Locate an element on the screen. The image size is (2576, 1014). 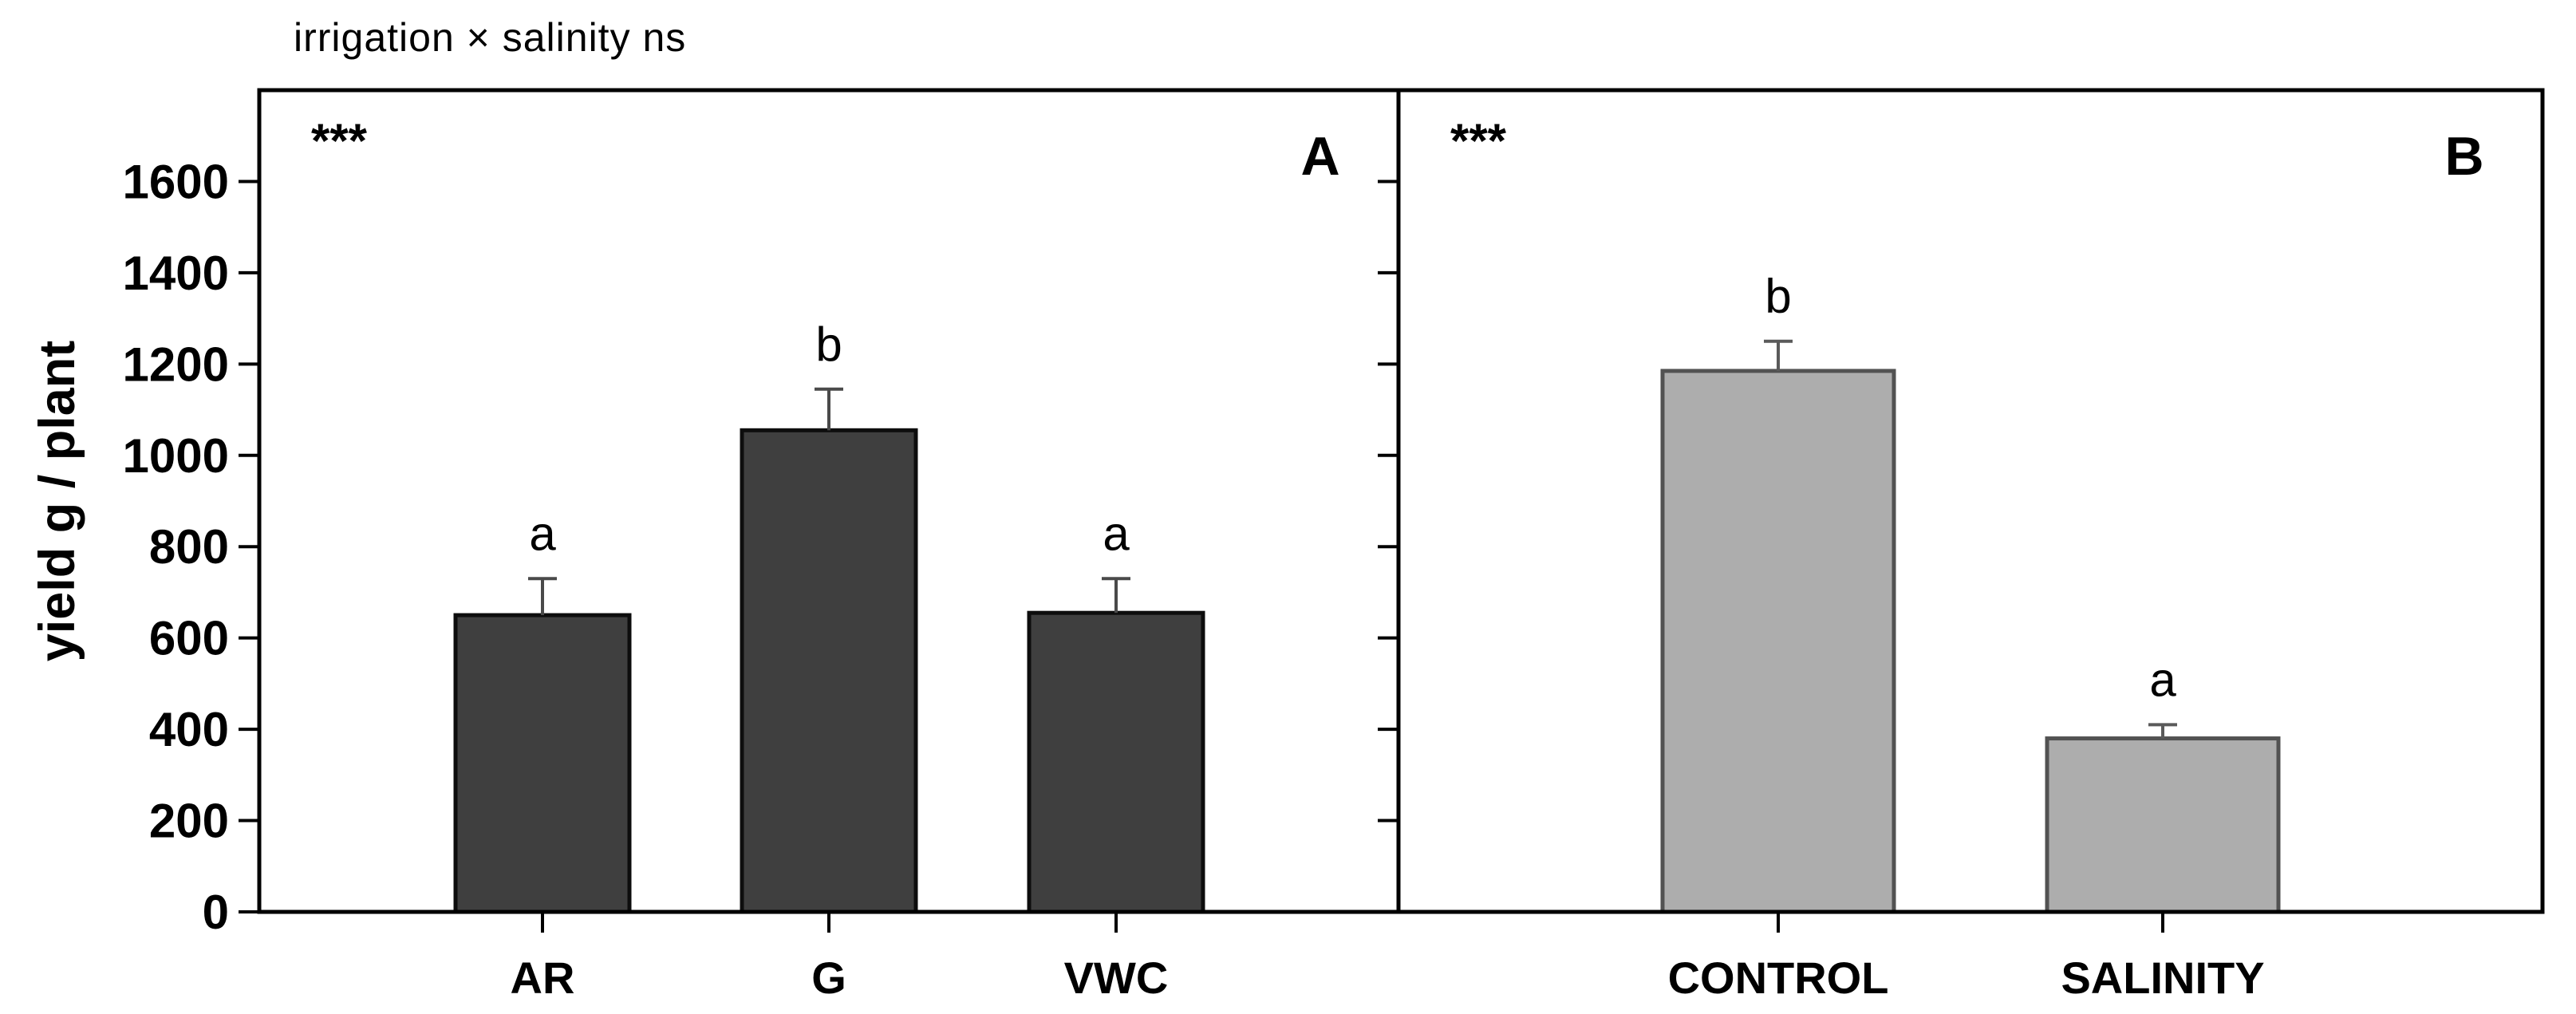
y-tick-label-1600: 1600 is located at coordinates (176, 182).